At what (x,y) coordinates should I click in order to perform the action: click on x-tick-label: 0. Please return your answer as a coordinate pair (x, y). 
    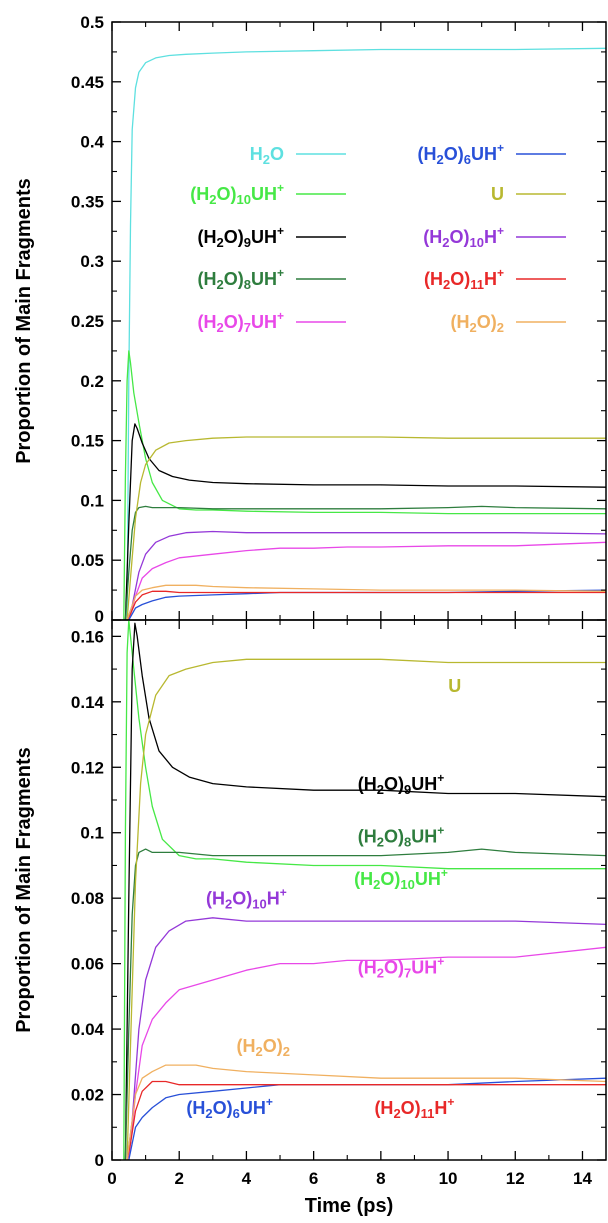
    Looking at the image, I should click on (111, 1178).